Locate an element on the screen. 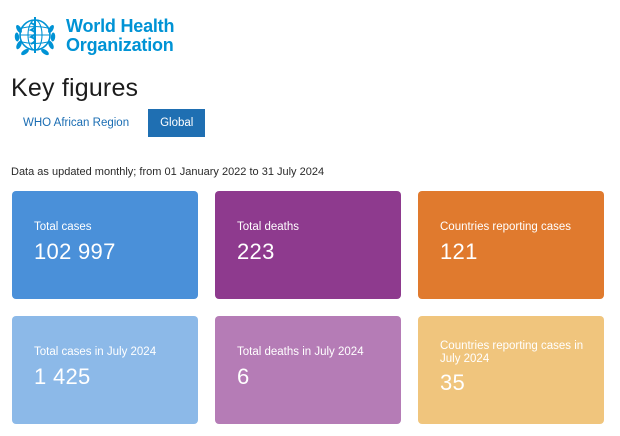 This screenshot has height=436, width=620. card-label: Total cases is located at coordinates (63, 227).